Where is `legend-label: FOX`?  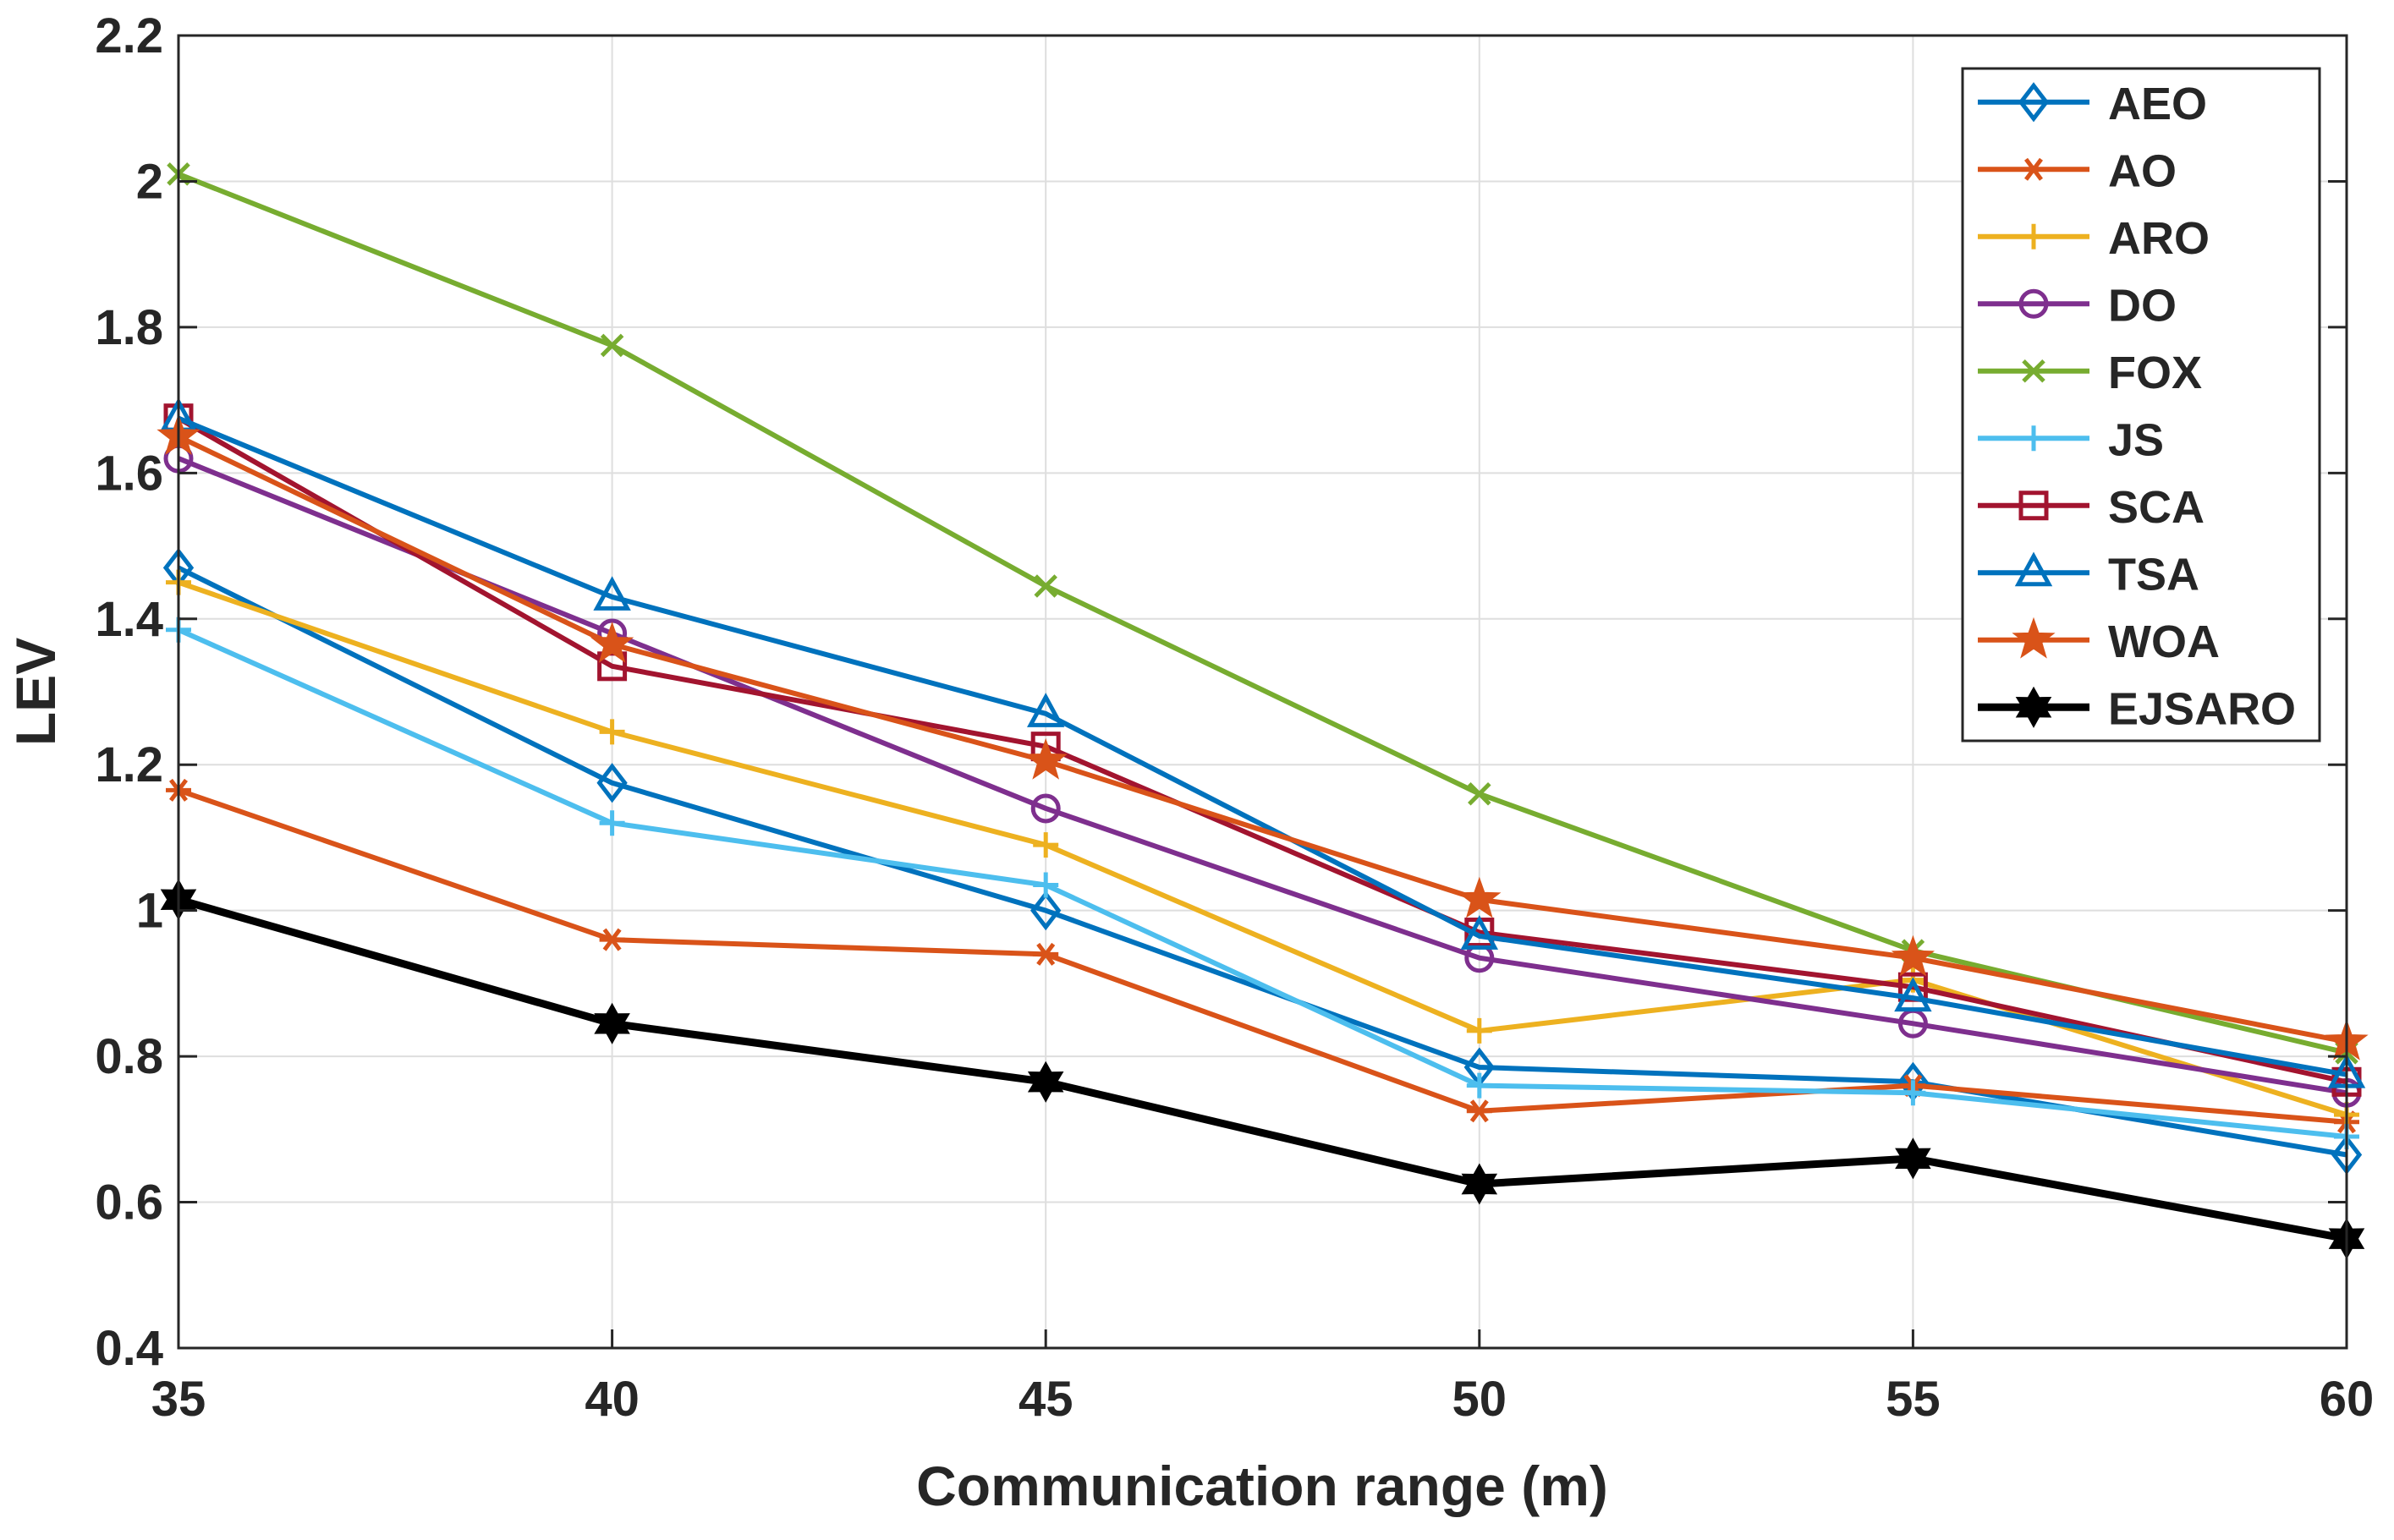
legend-label: FOX is located at coordinates (2155, 373).